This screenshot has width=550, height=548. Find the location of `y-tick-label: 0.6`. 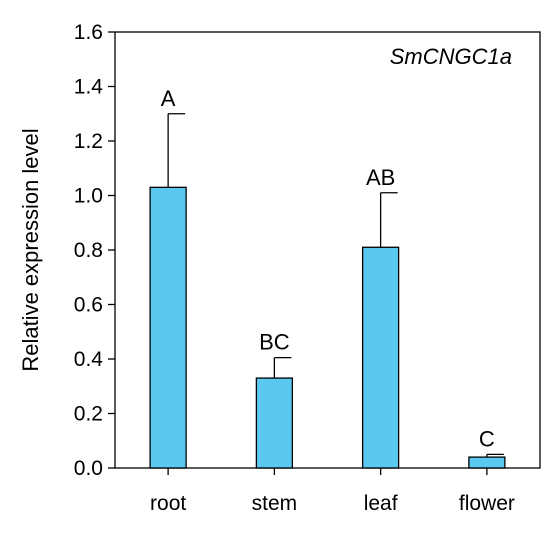

y-tick-label: 0.6 is located at coordinates (88, 305).